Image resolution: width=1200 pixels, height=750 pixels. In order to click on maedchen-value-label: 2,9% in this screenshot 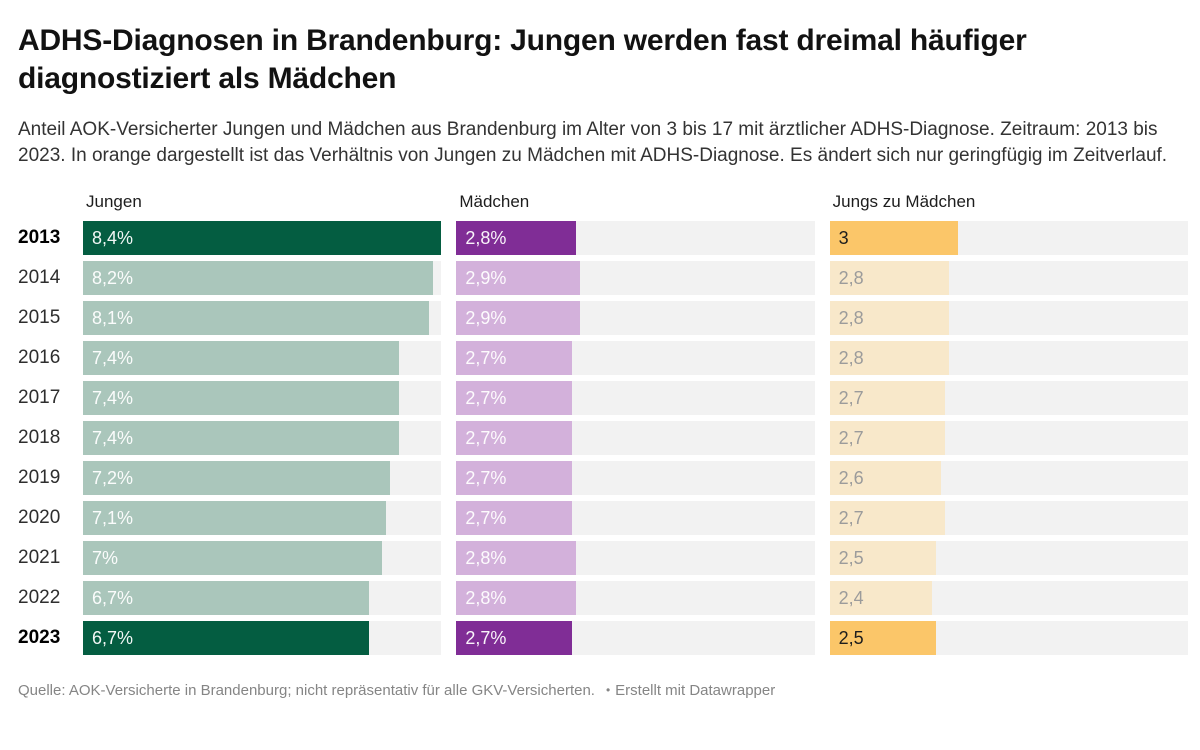, I will do `click(486, 317)`.